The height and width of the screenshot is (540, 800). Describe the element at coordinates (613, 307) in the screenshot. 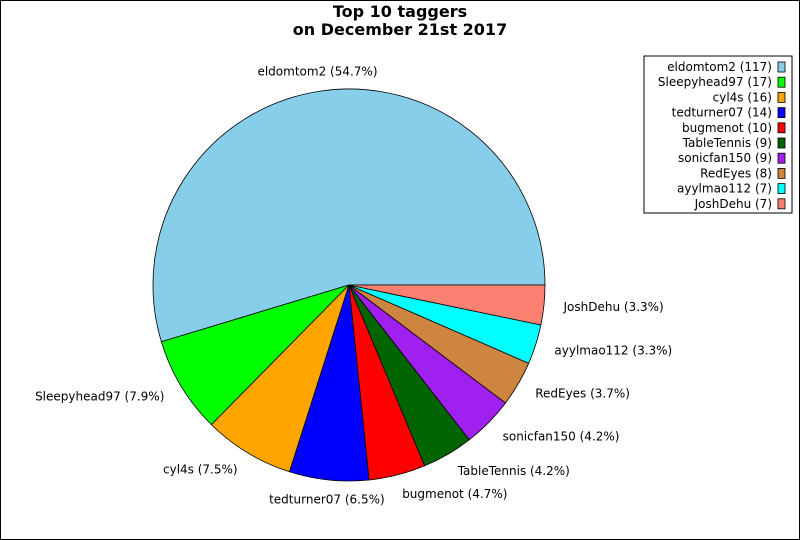

I see `slice-label-joshdehu: JoshDehu (3.3%)` at that location.